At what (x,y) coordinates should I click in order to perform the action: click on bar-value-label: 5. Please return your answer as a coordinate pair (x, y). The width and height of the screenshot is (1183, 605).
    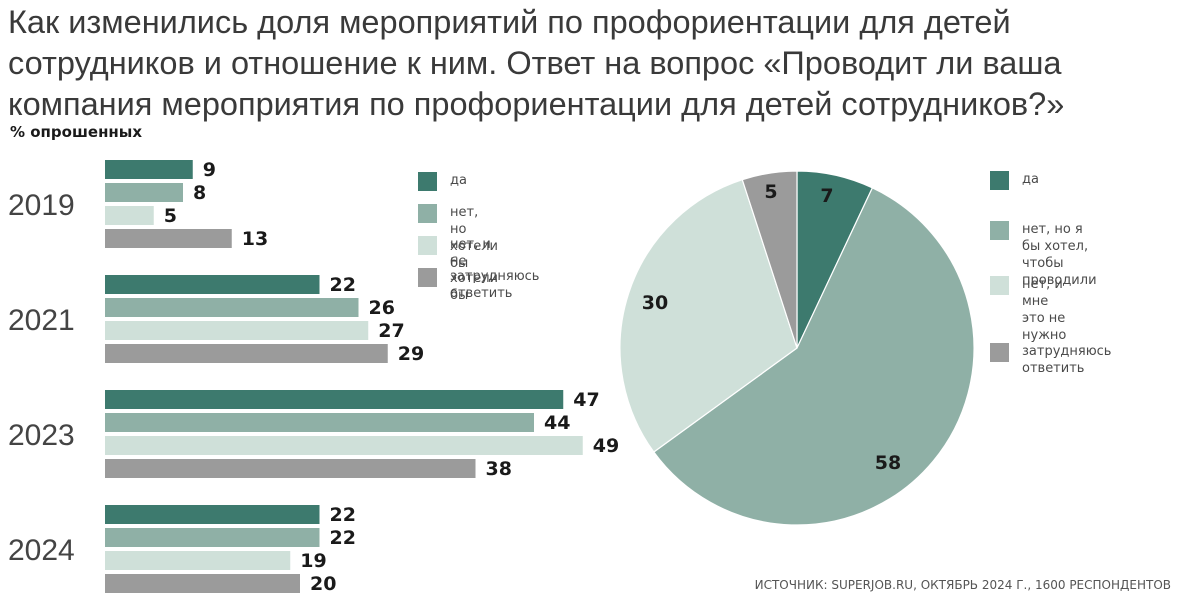
    Looking at the image, I should click on (170, 216).